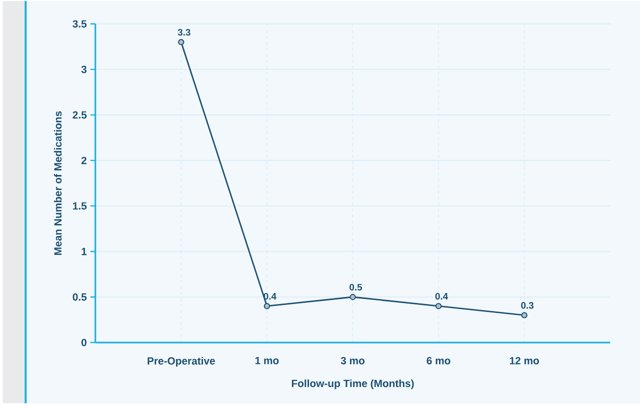 The height and width of the screenshot is (404, 640). I want to click on y-tick-label: 0, so click(83, 342).